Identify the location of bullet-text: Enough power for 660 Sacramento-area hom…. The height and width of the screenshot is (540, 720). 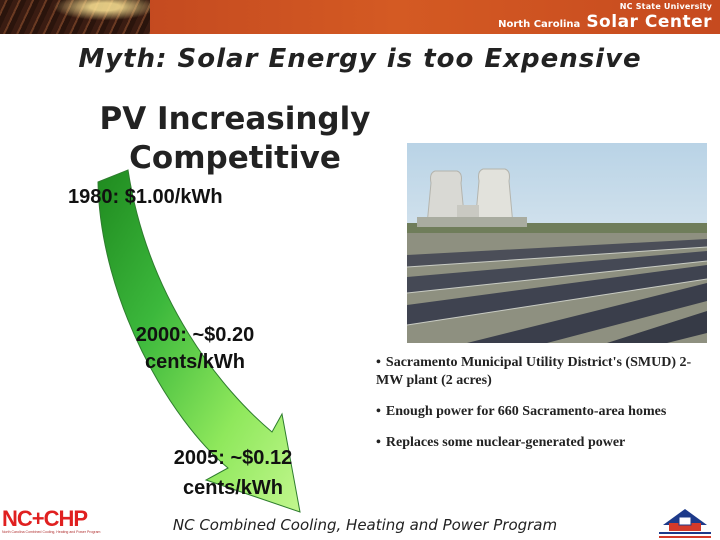
(526, 411).